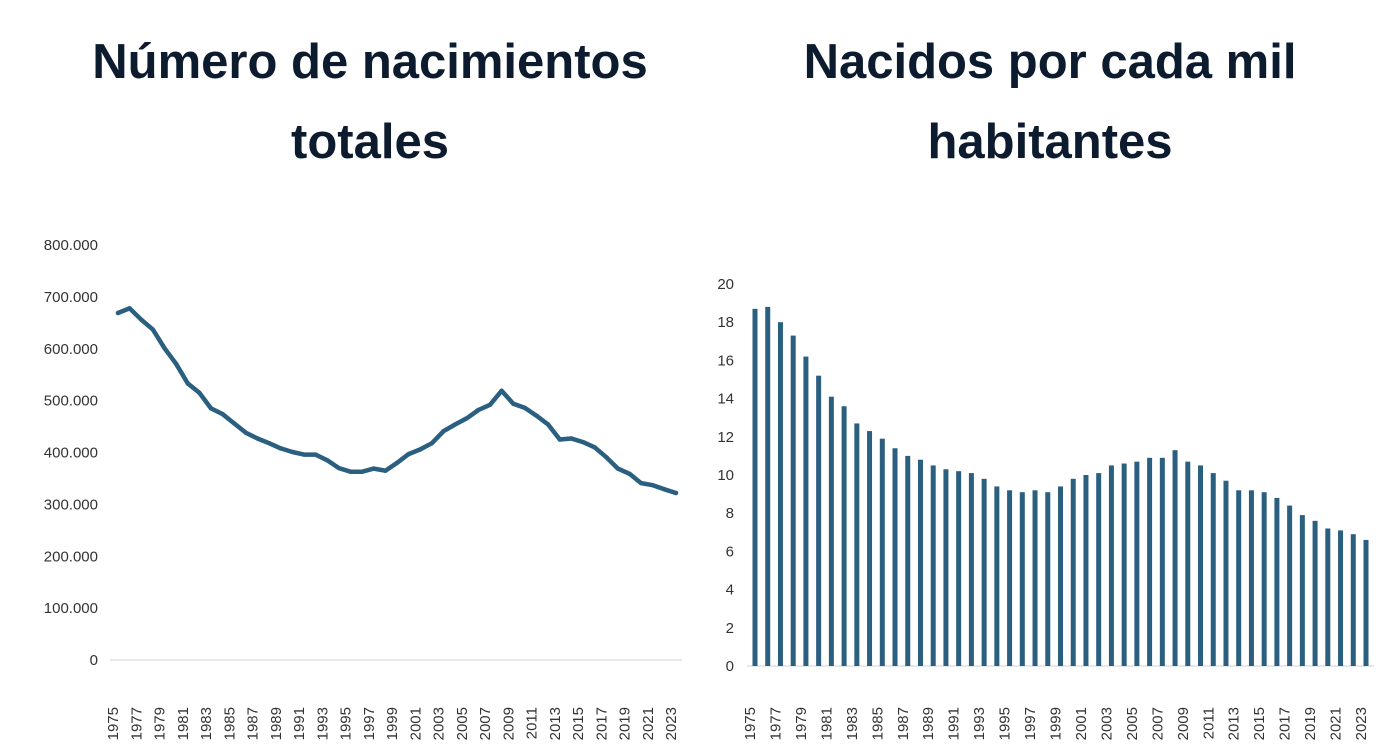 Image resolution: width=1400 pixels, height=749 pixels. I want to click on chart-title-birth-rate: Nacidos por cada mil habitantes, so click(1050, 102).